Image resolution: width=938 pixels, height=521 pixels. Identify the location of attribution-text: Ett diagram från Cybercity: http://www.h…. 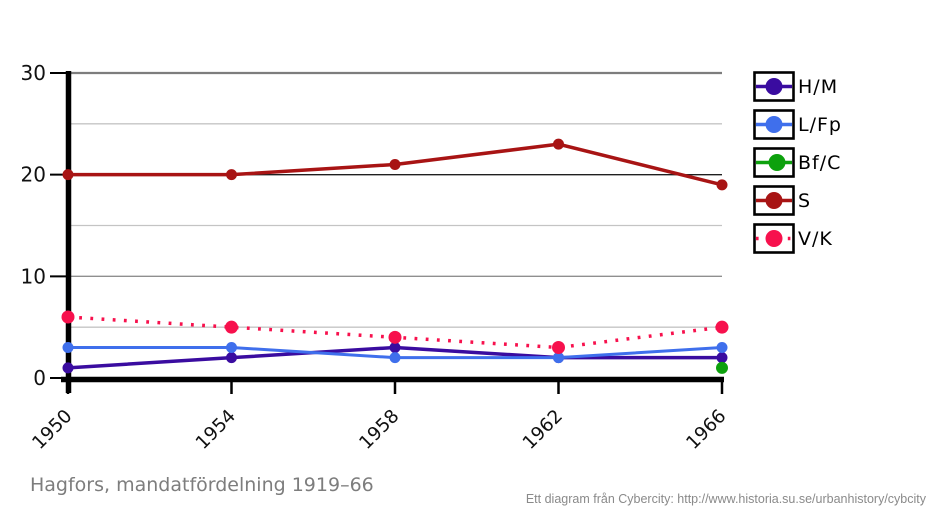
(725, 499).